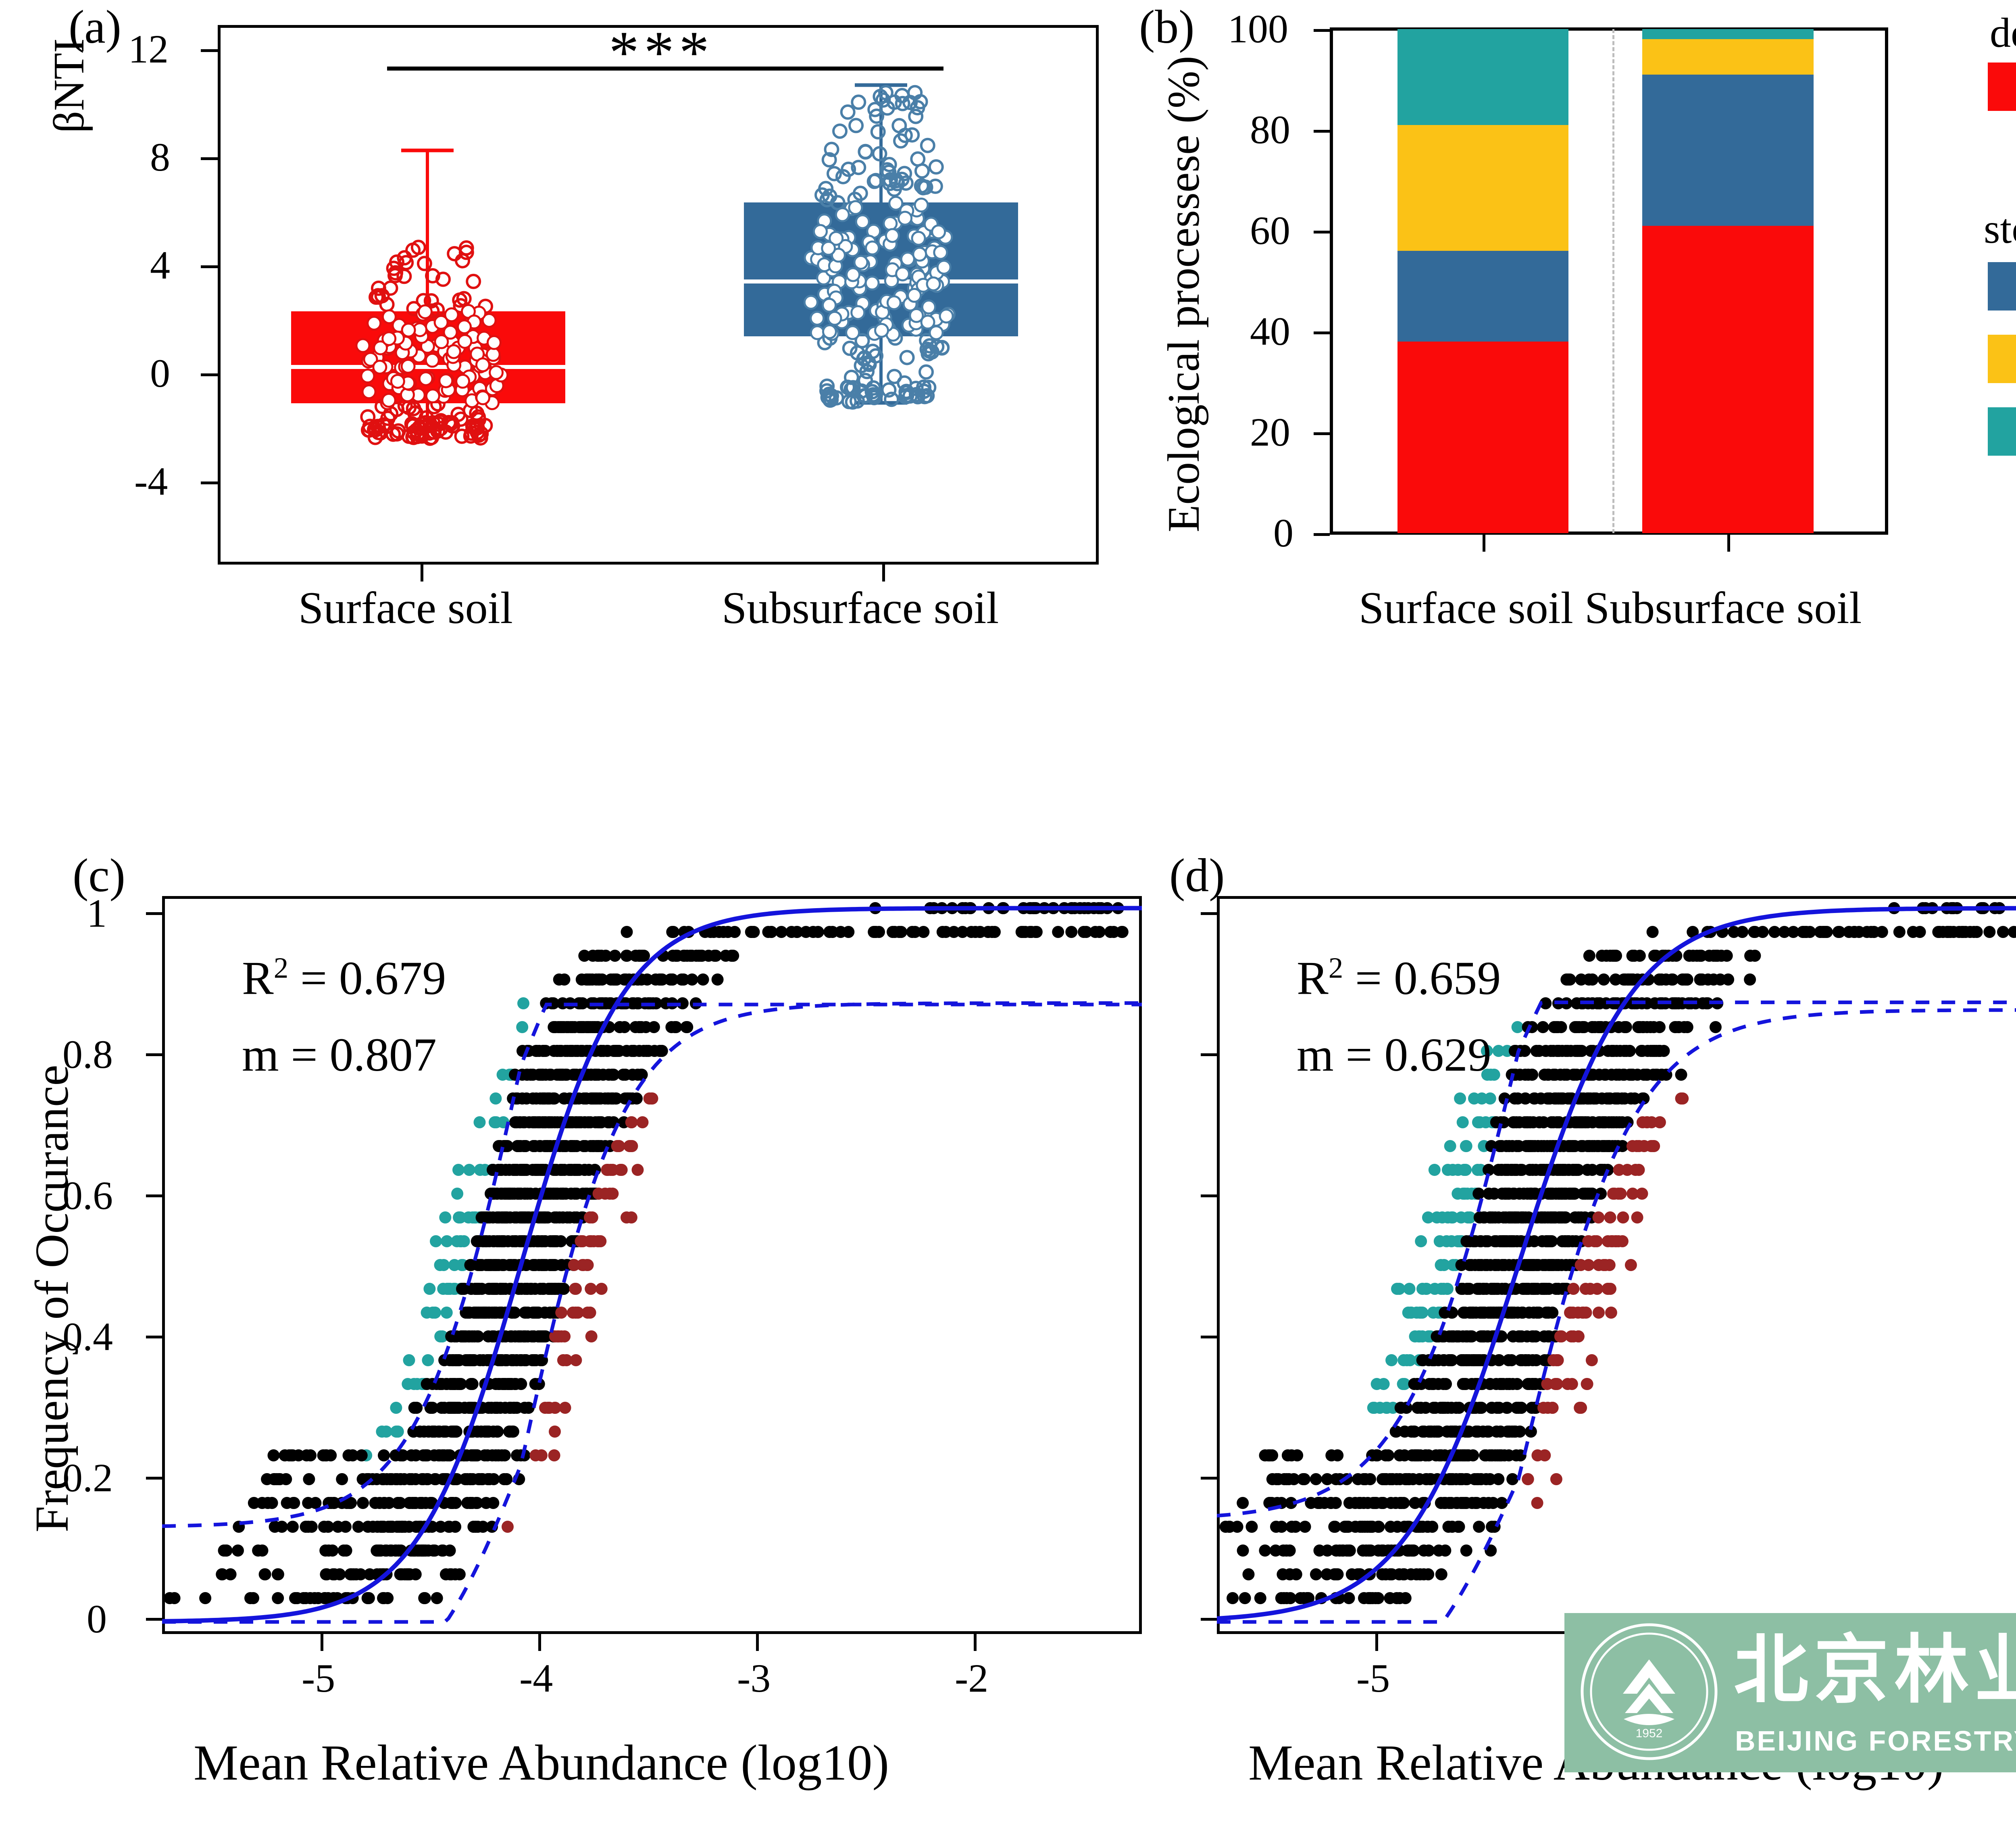  I want to click on panel-a-xtick-mark-surface, so click(422, 573).